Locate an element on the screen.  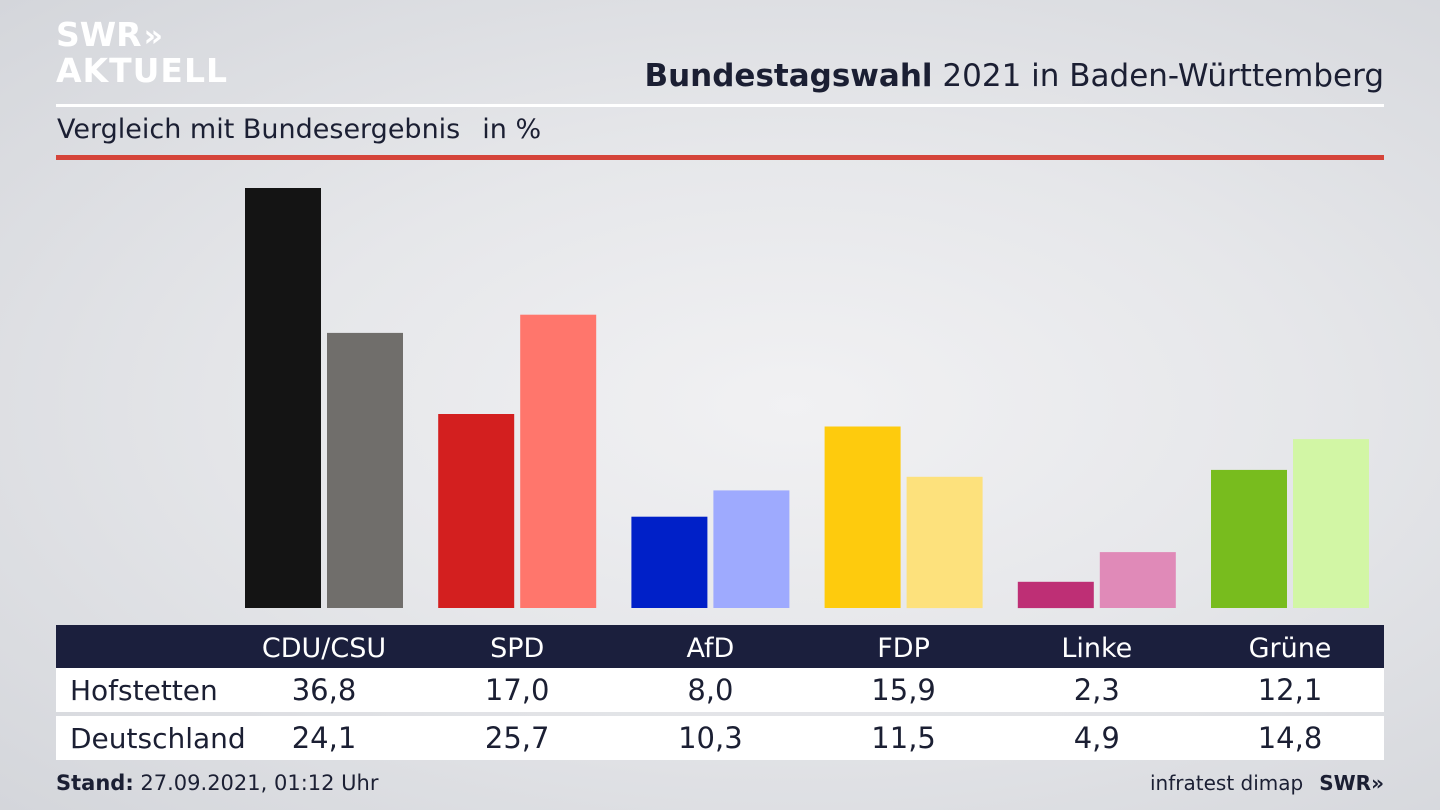
value-cell: 15,9 is located at coordinates (903, 690).